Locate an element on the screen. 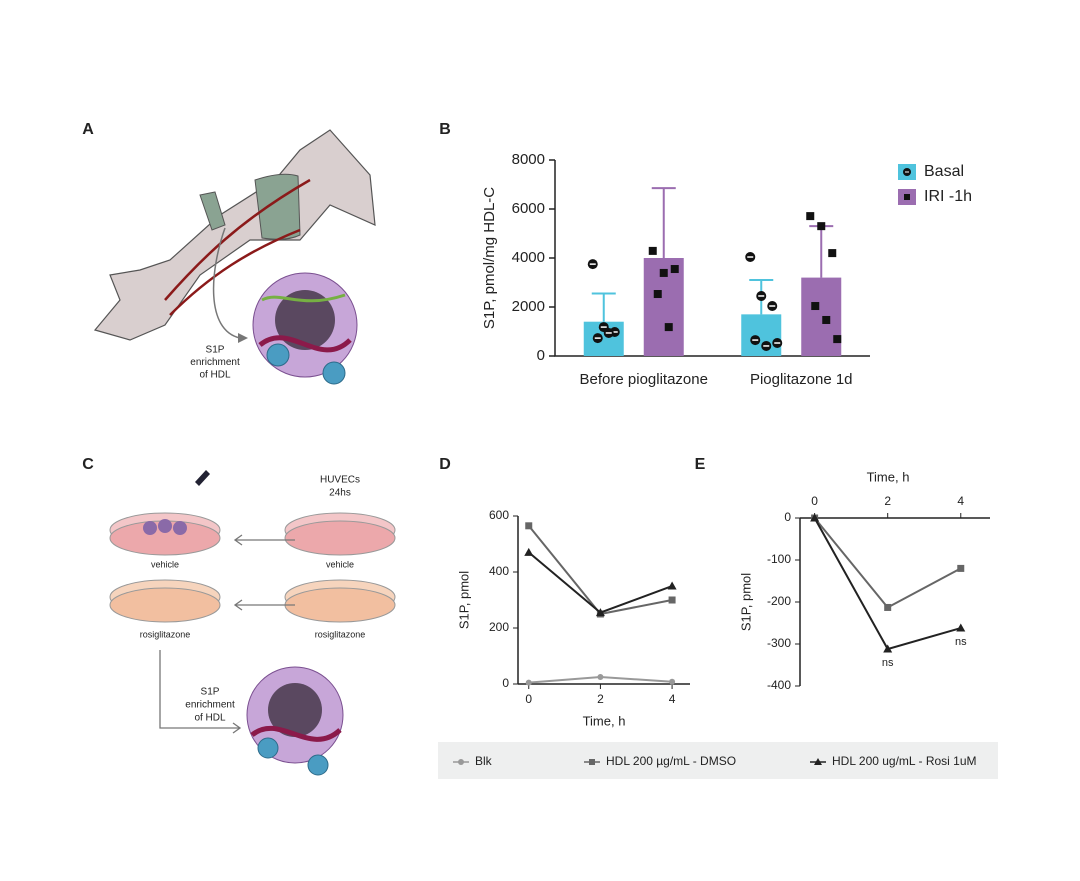 This screenshot has height=881, width=1080. legend-label: IRI -1h is located at coordinates (948, 196).